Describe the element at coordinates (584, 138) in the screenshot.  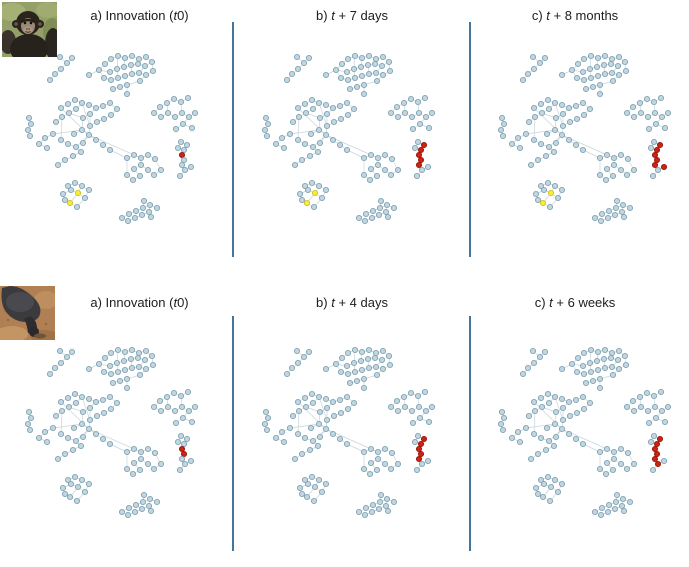
I see `network-chimp-8months` at that location.